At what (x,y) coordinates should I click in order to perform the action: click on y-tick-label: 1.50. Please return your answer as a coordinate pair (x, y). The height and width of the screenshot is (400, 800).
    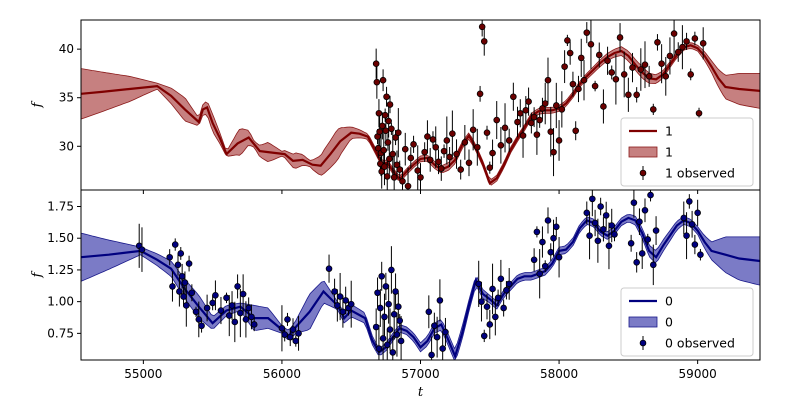
    Looking at the image, I should click on (60, 238).